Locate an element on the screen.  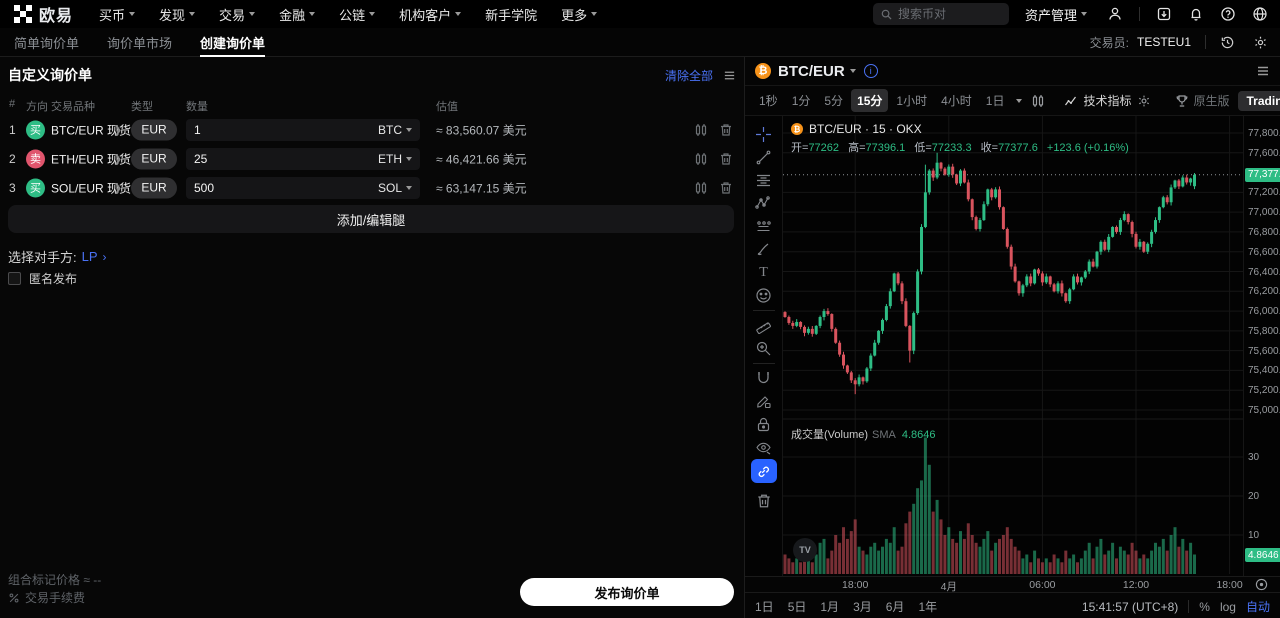
panel-menu-icon is located at coordinates (729, 75).